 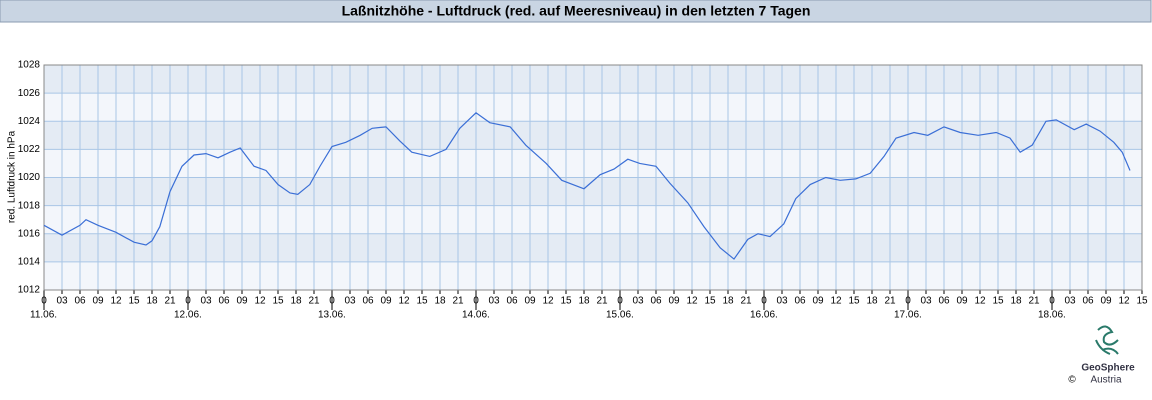 What do you see at coordinates (1072, 380) in the screenshot?
I see `copyright: ©` at bounding box center [1072, 380].